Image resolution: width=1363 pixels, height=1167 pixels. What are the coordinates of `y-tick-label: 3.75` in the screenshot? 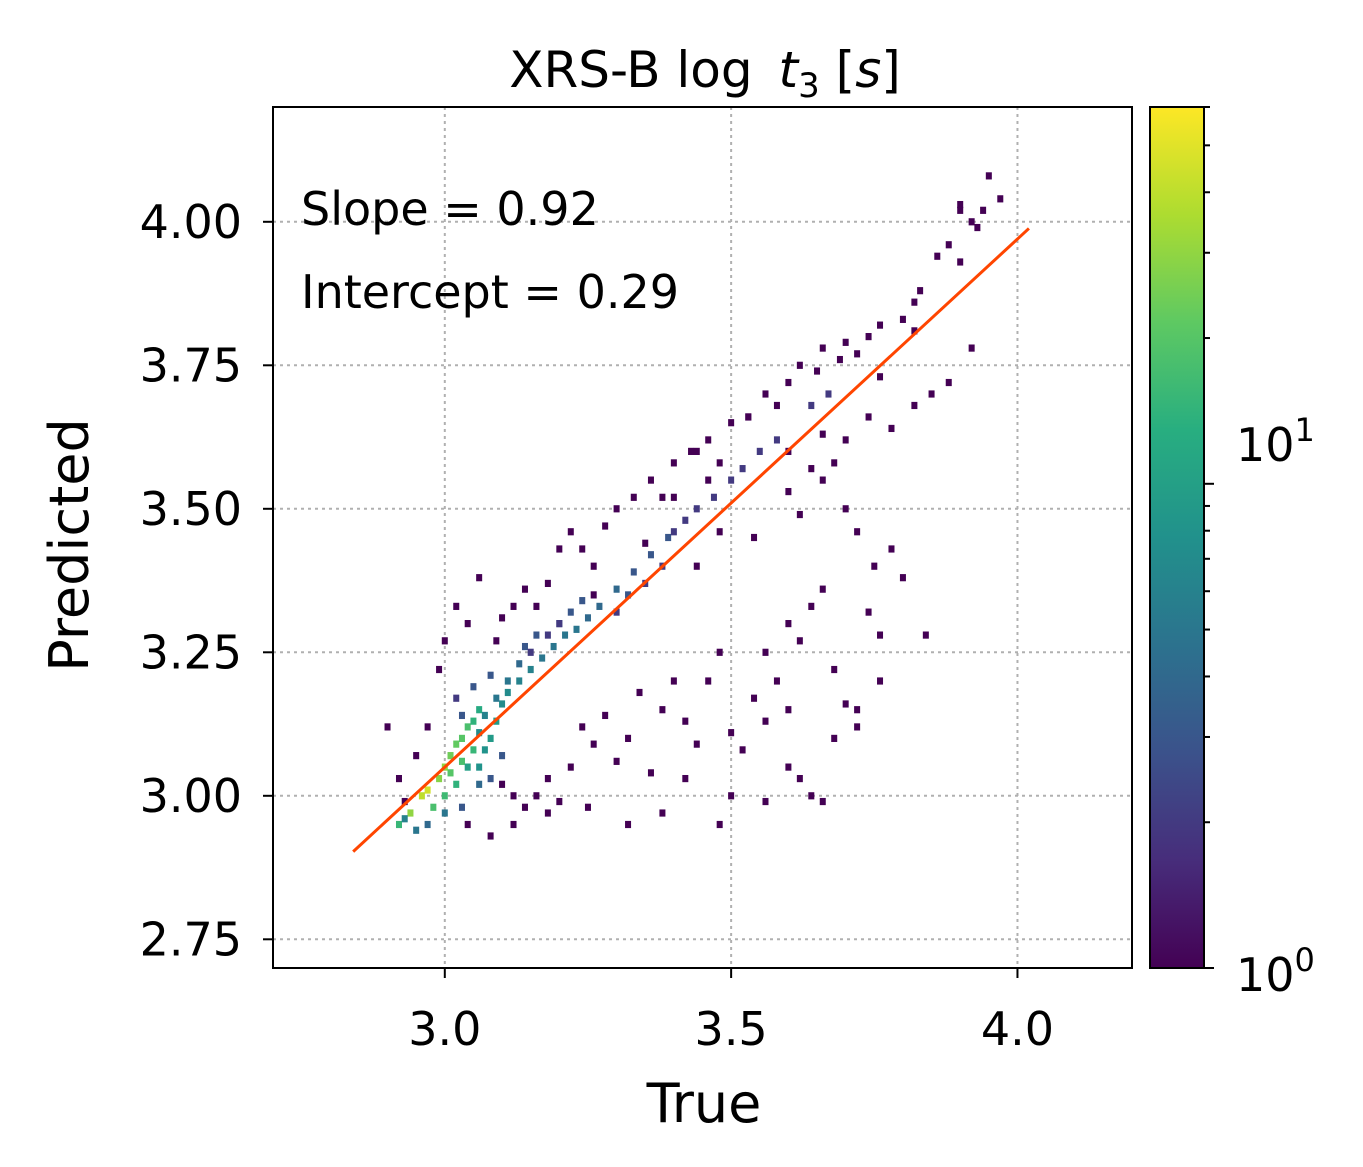 It's located at (191, 365).